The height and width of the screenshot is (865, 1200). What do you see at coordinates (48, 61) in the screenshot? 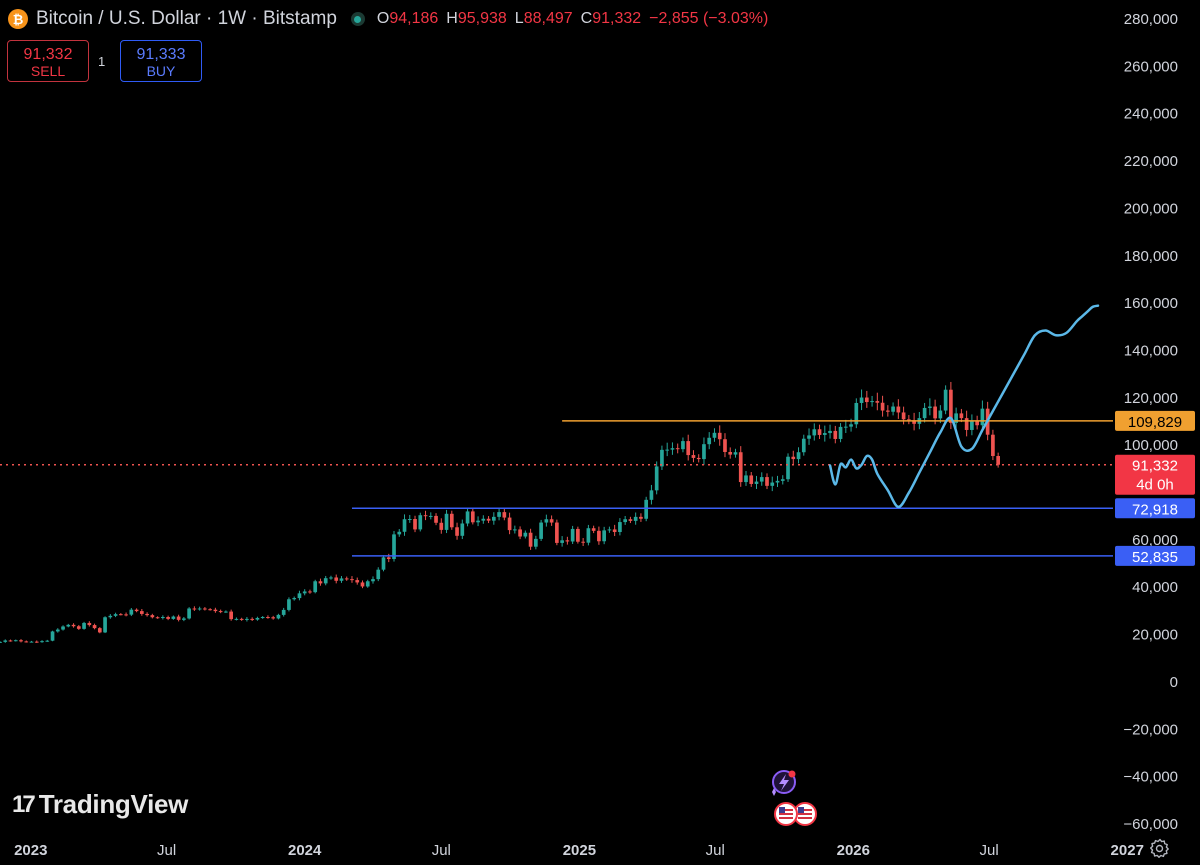
I see `sell-button: 91,332 SELL` at bounding box center [48, 61].